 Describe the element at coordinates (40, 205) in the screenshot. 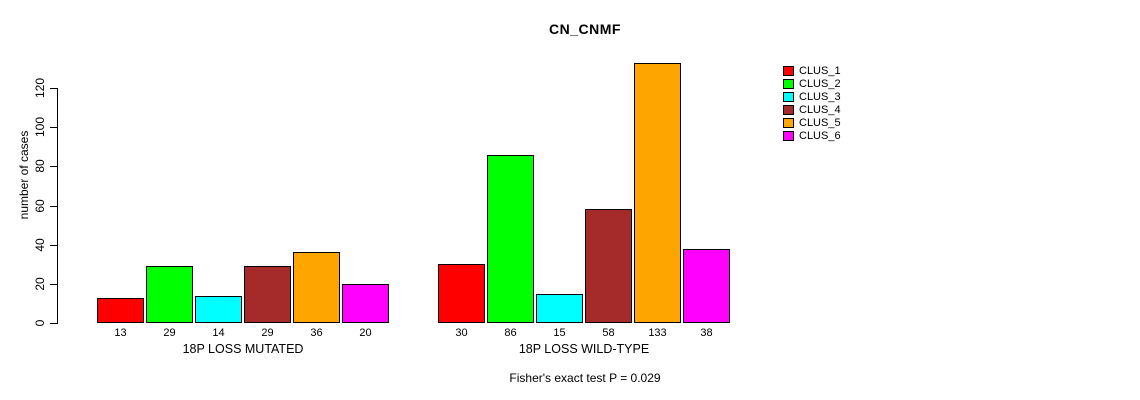

I see `y-tick-label: 60` at that location.